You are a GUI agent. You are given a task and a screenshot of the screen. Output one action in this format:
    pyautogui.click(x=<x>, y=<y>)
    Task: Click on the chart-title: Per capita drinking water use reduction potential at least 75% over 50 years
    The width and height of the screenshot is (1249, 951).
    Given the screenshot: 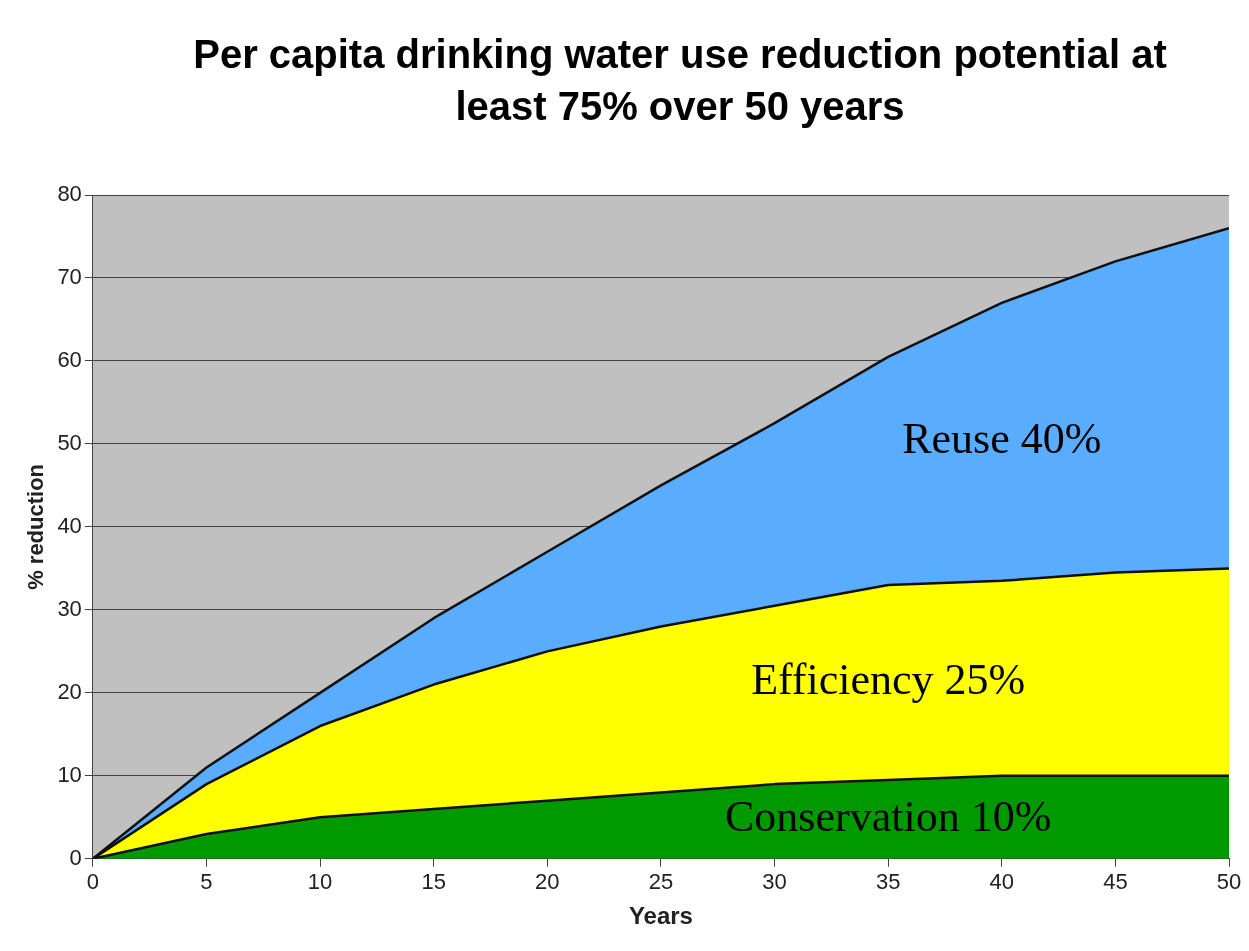 What is the action you would take?
    pyautogui.click(x=680, y=80)
    